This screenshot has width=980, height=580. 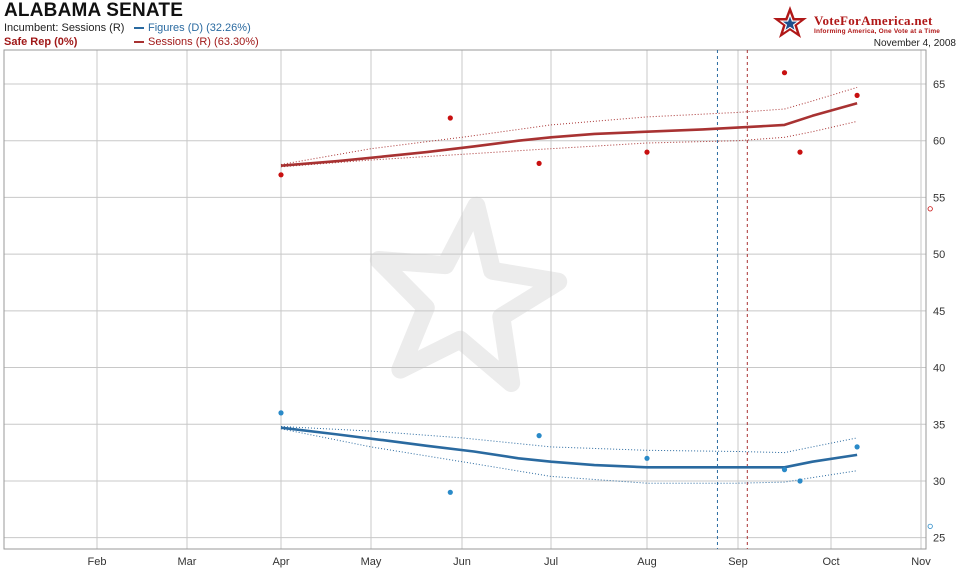 I want to click on y-tick-label: 35, so click(x=939, y=425).